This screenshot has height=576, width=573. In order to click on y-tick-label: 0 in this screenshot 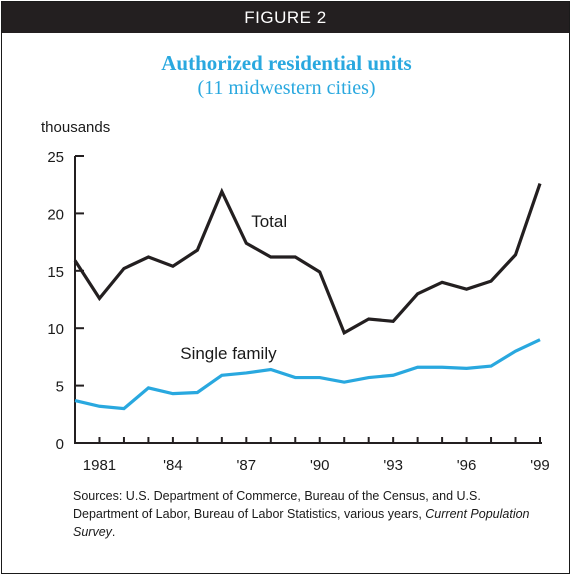, I will do `click(60, 444)`.